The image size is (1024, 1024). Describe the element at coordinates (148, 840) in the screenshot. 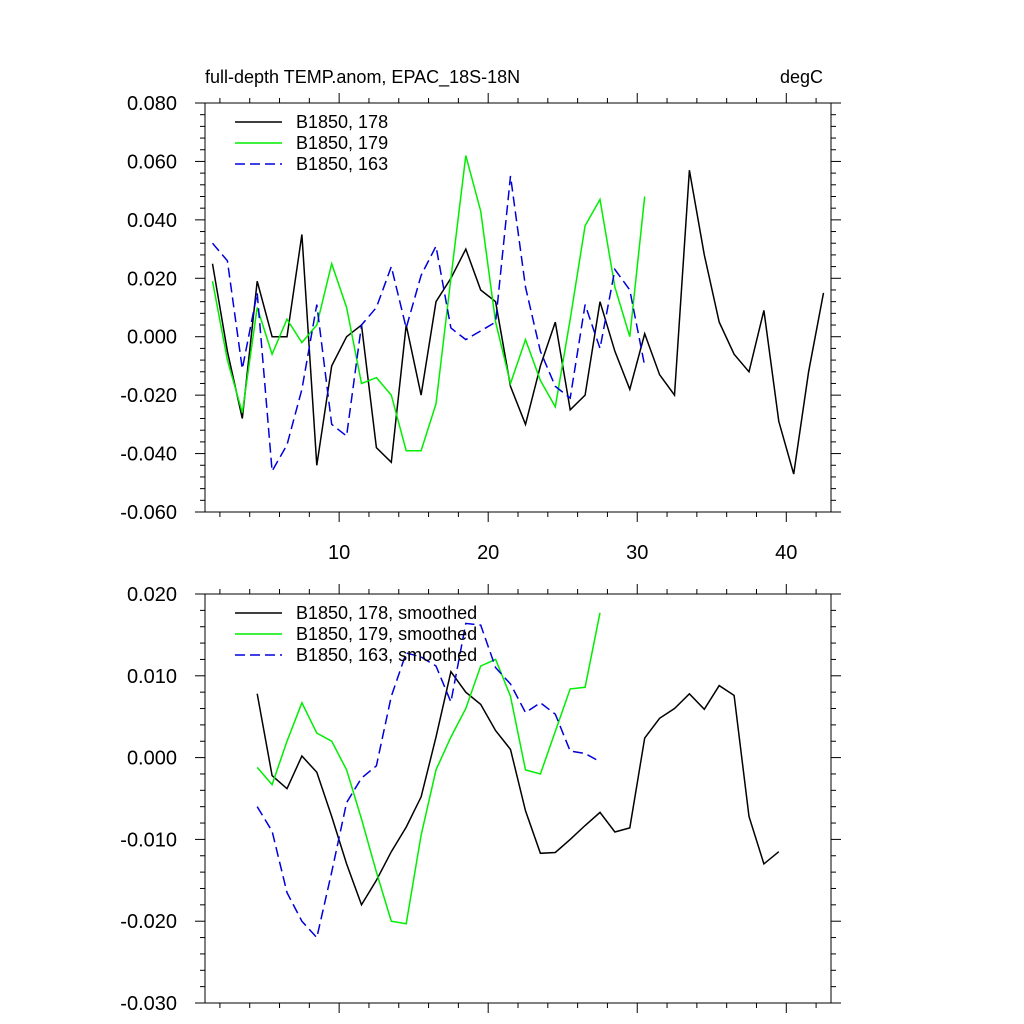

I see `y-tick-label: -0.010` at that location.